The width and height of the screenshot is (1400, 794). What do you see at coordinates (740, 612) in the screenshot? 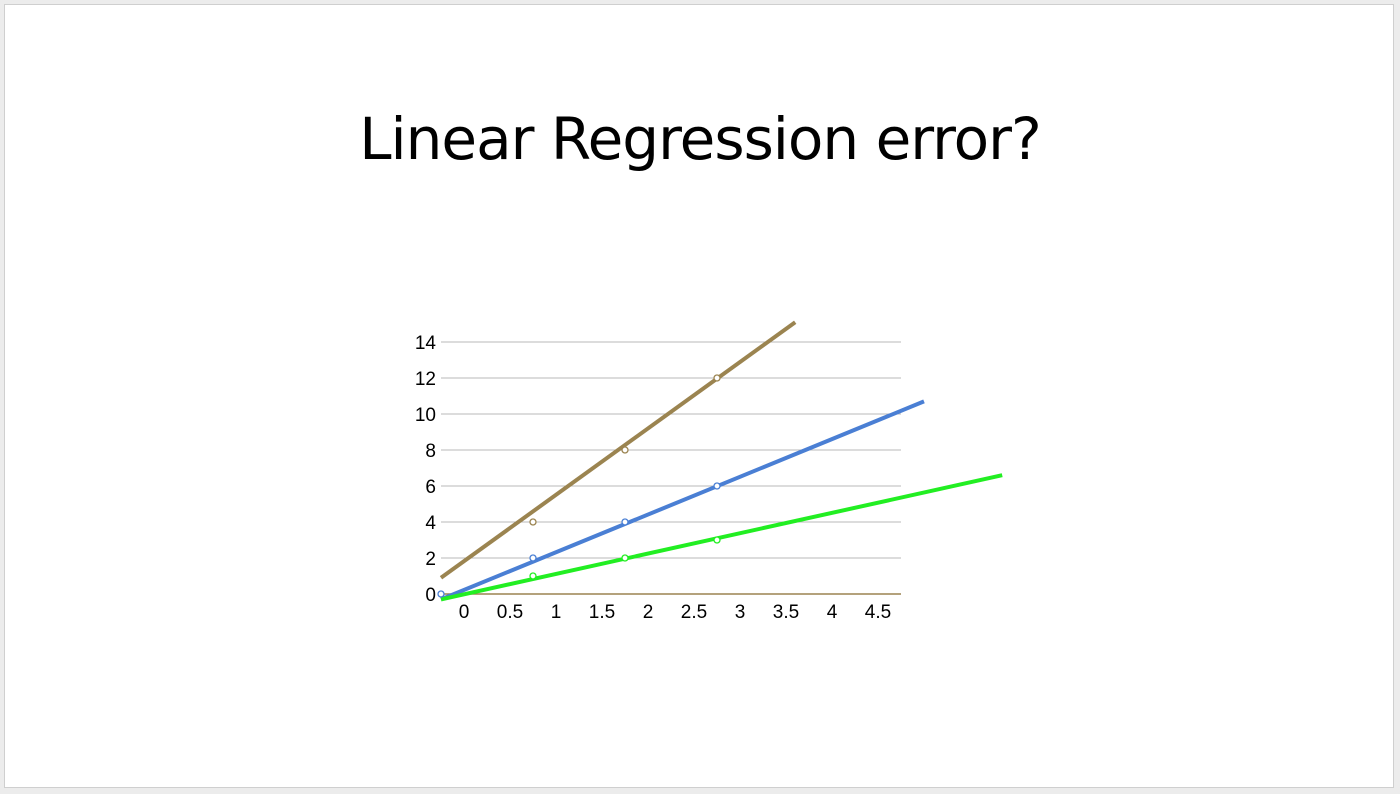
I see `x-tick-label: 3` at bounding box center [740, 612].